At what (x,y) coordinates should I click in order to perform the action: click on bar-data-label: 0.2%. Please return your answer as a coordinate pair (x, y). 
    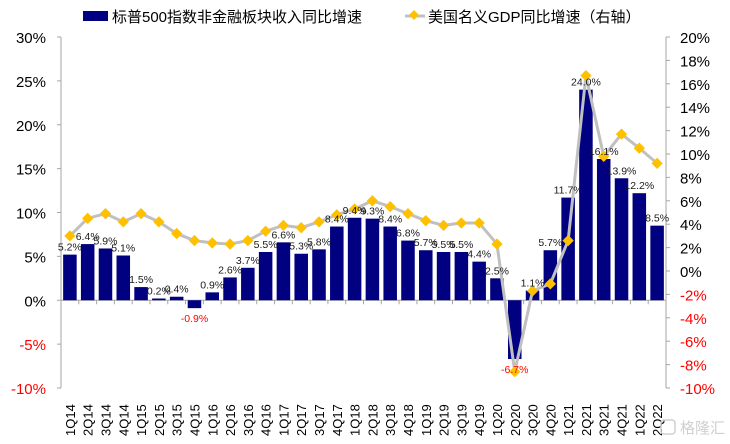
    Looking at the image, I should click on (159, 291).